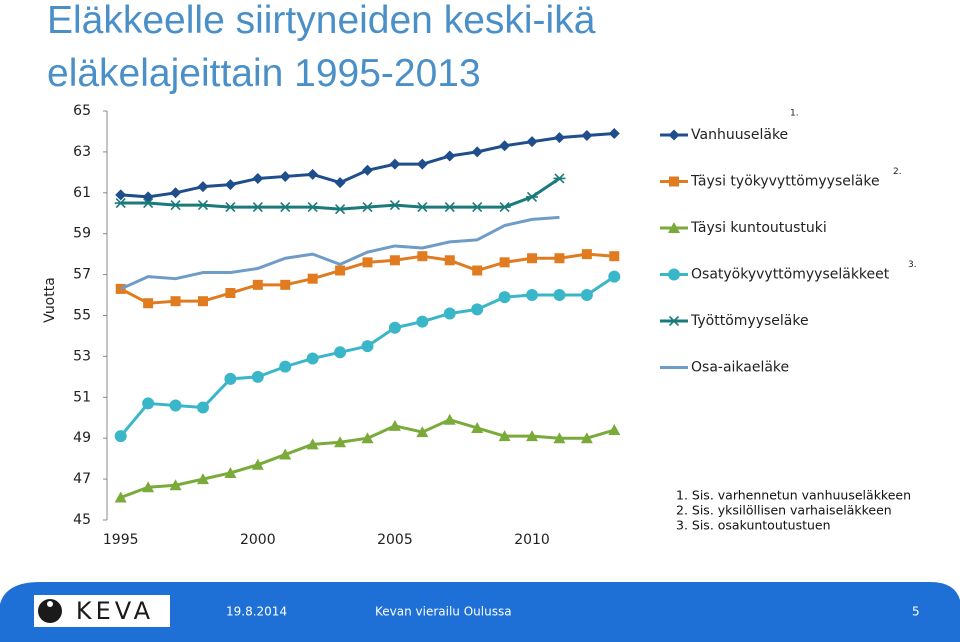 The height and width of the screenshot is (642, 960). I want to click on title-line: Eläkkeelle siirtyneiden keski-ikä, so click(321, 21).